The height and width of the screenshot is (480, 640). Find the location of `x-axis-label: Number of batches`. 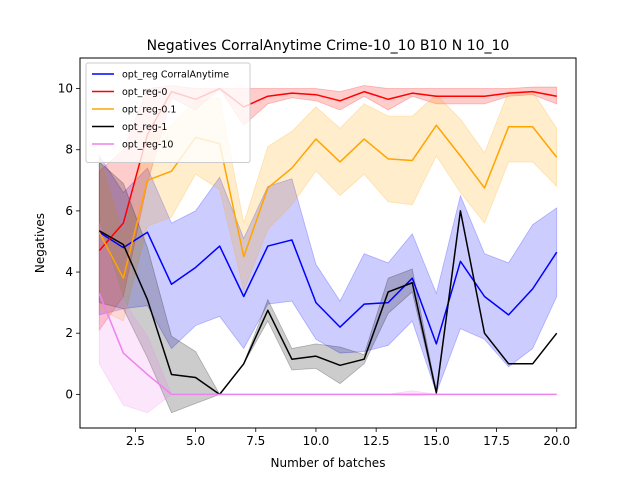

x-axis-label: Number of batches is located at coordinates (328, 463).